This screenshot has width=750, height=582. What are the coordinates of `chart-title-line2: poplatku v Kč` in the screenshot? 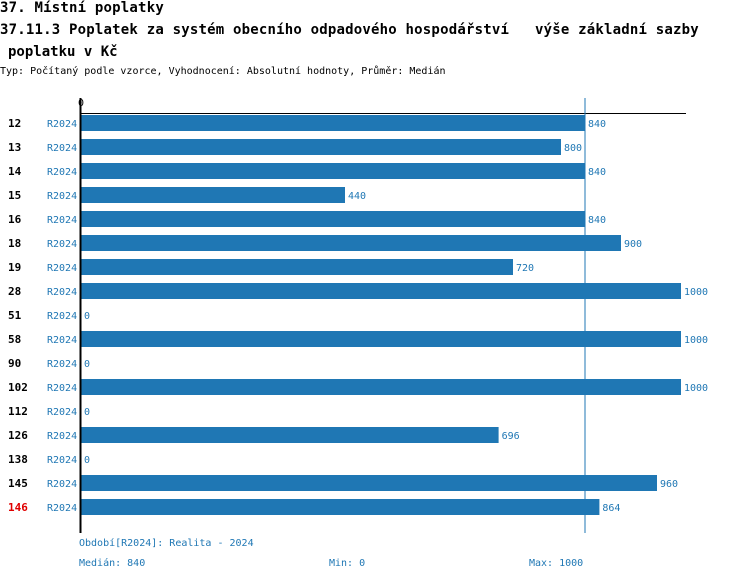 It's located at (63, 52).